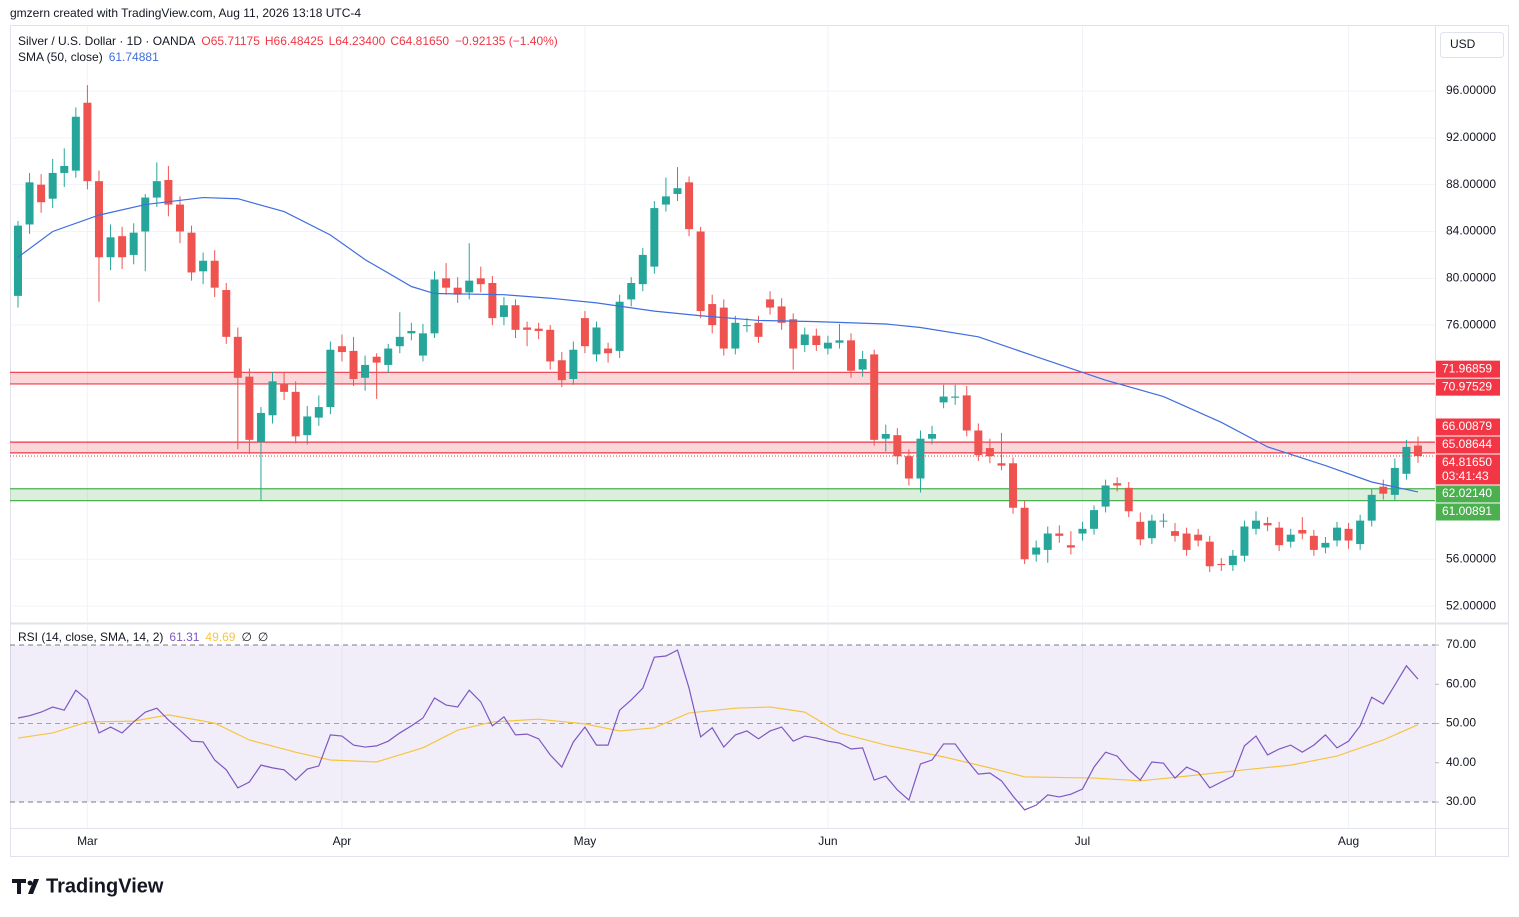  Describe the element at coordinates (106, 41) in the screenshot. I see `symbol-legend: Silver / U.S. Dollar · 1D · OANDA` at that location.